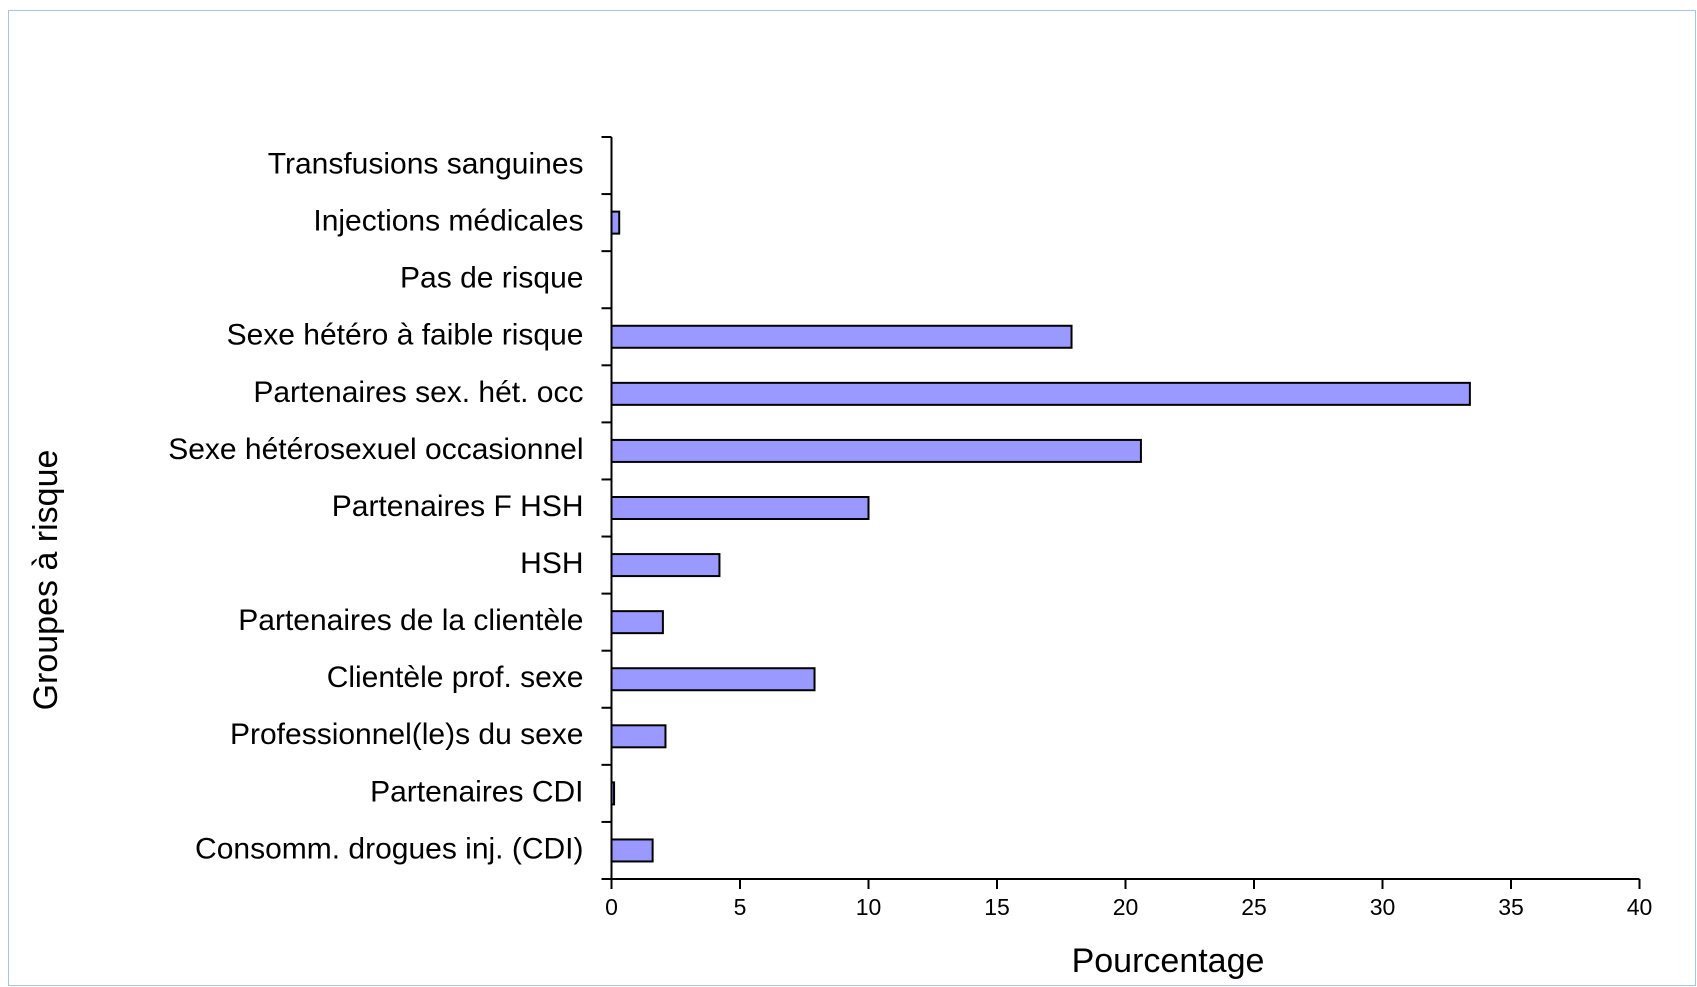 The width and height of the screenshot is (1697, 987). I want to click on y-tick-label: Transfusions sanguines, so click(426, 163).